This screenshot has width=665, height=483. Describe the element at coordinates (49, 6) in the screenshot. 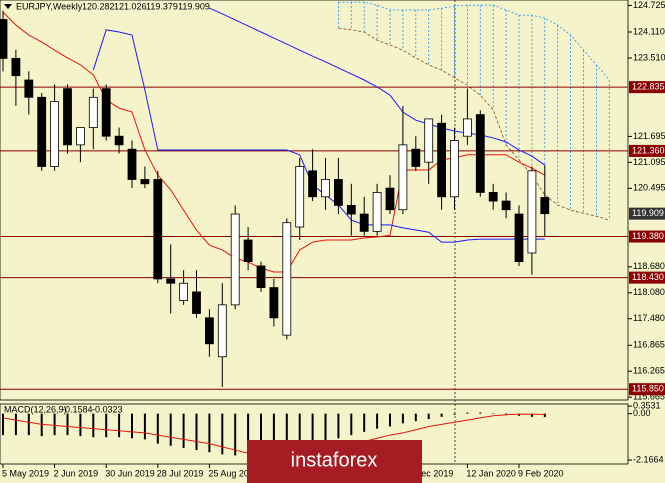

I see `chart-title: EURJPY,Weekly` at that location.